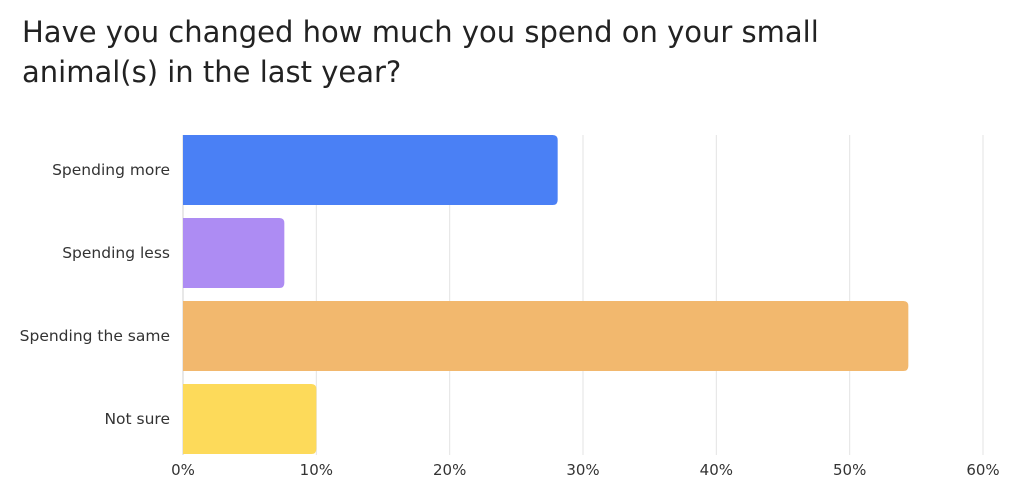 This screenshot has width=1024, height=492. What do you see at coordinates (111, 170) in the screenshot?
I see `category-label: Spending more` at bounding box center [111, 170].